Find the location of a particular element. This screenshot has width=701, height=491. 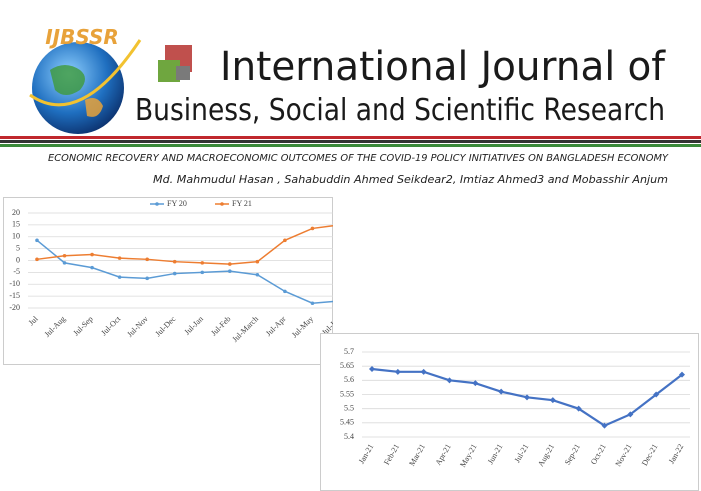

y-tick-label: -20 is located at coordinates (14, 307).